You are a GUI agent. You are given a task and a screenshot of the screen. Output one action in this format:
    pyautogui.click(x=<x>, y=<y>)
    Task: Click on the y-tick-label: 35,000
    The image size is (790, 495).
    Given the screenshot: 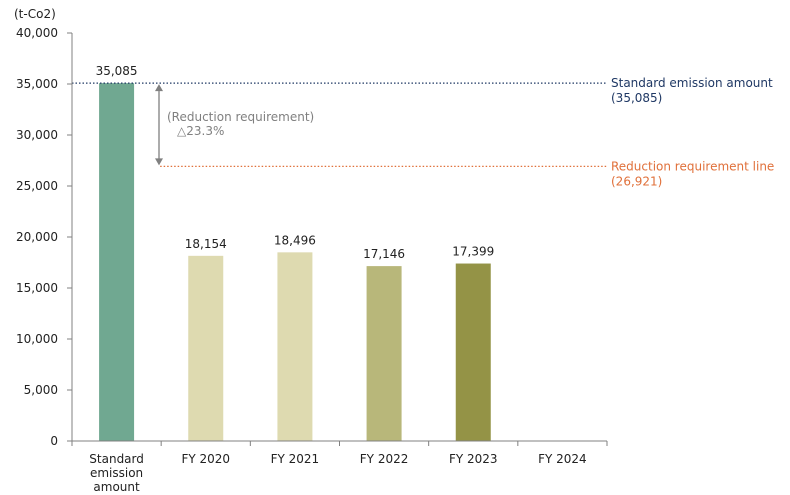 What is the action you would take?
    pyautogui.click(x=37, y=84)
    